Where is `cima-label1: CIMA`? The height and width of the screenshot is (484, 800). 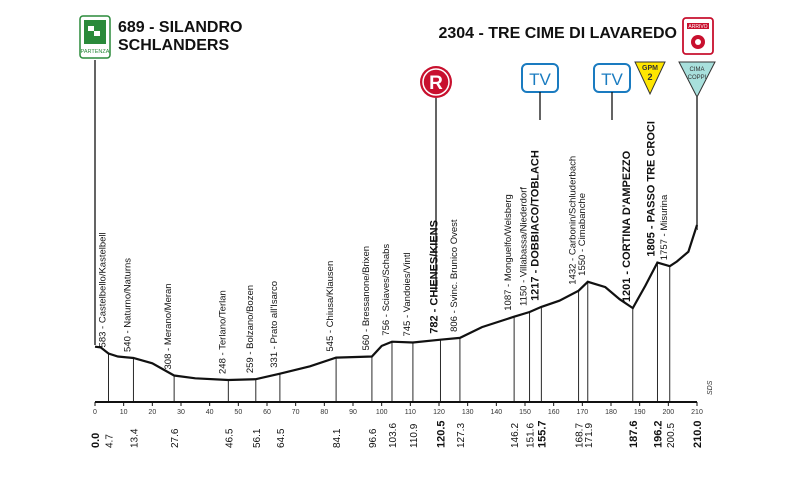
cima-label1: CIMA is located at coordinates (697, 70).